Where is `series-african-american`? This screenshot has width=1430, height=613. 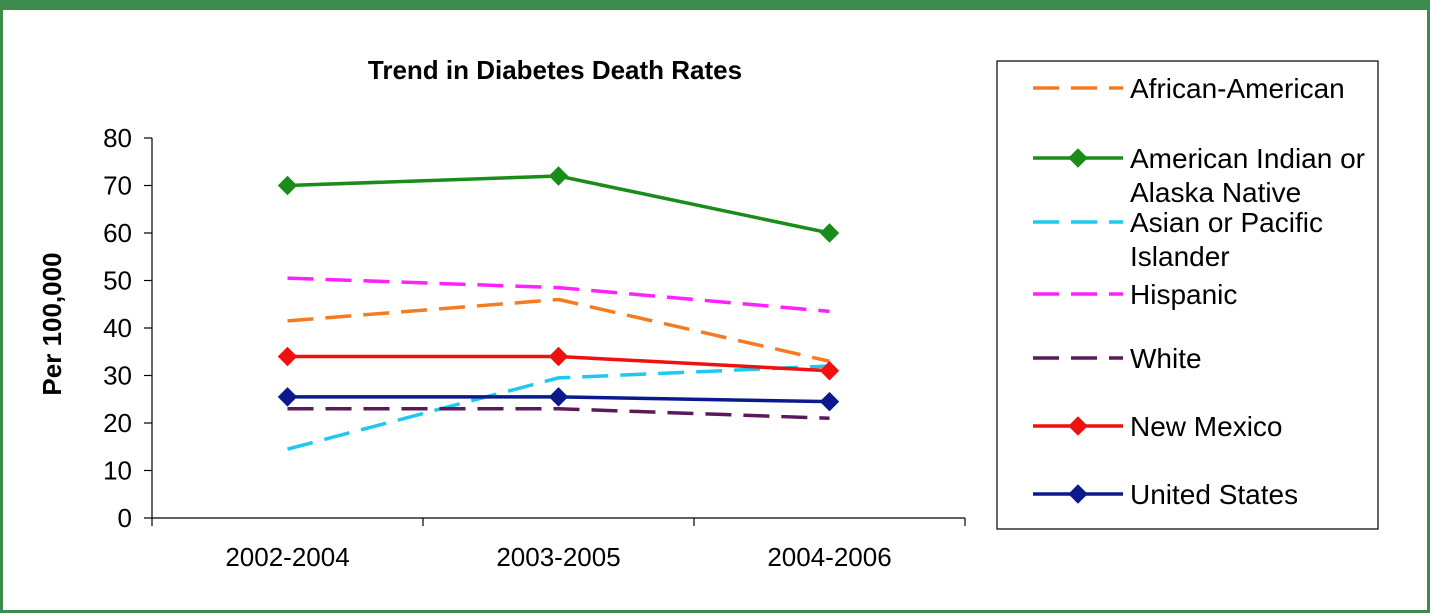 series-african-american is located at coordinates (558, 330).